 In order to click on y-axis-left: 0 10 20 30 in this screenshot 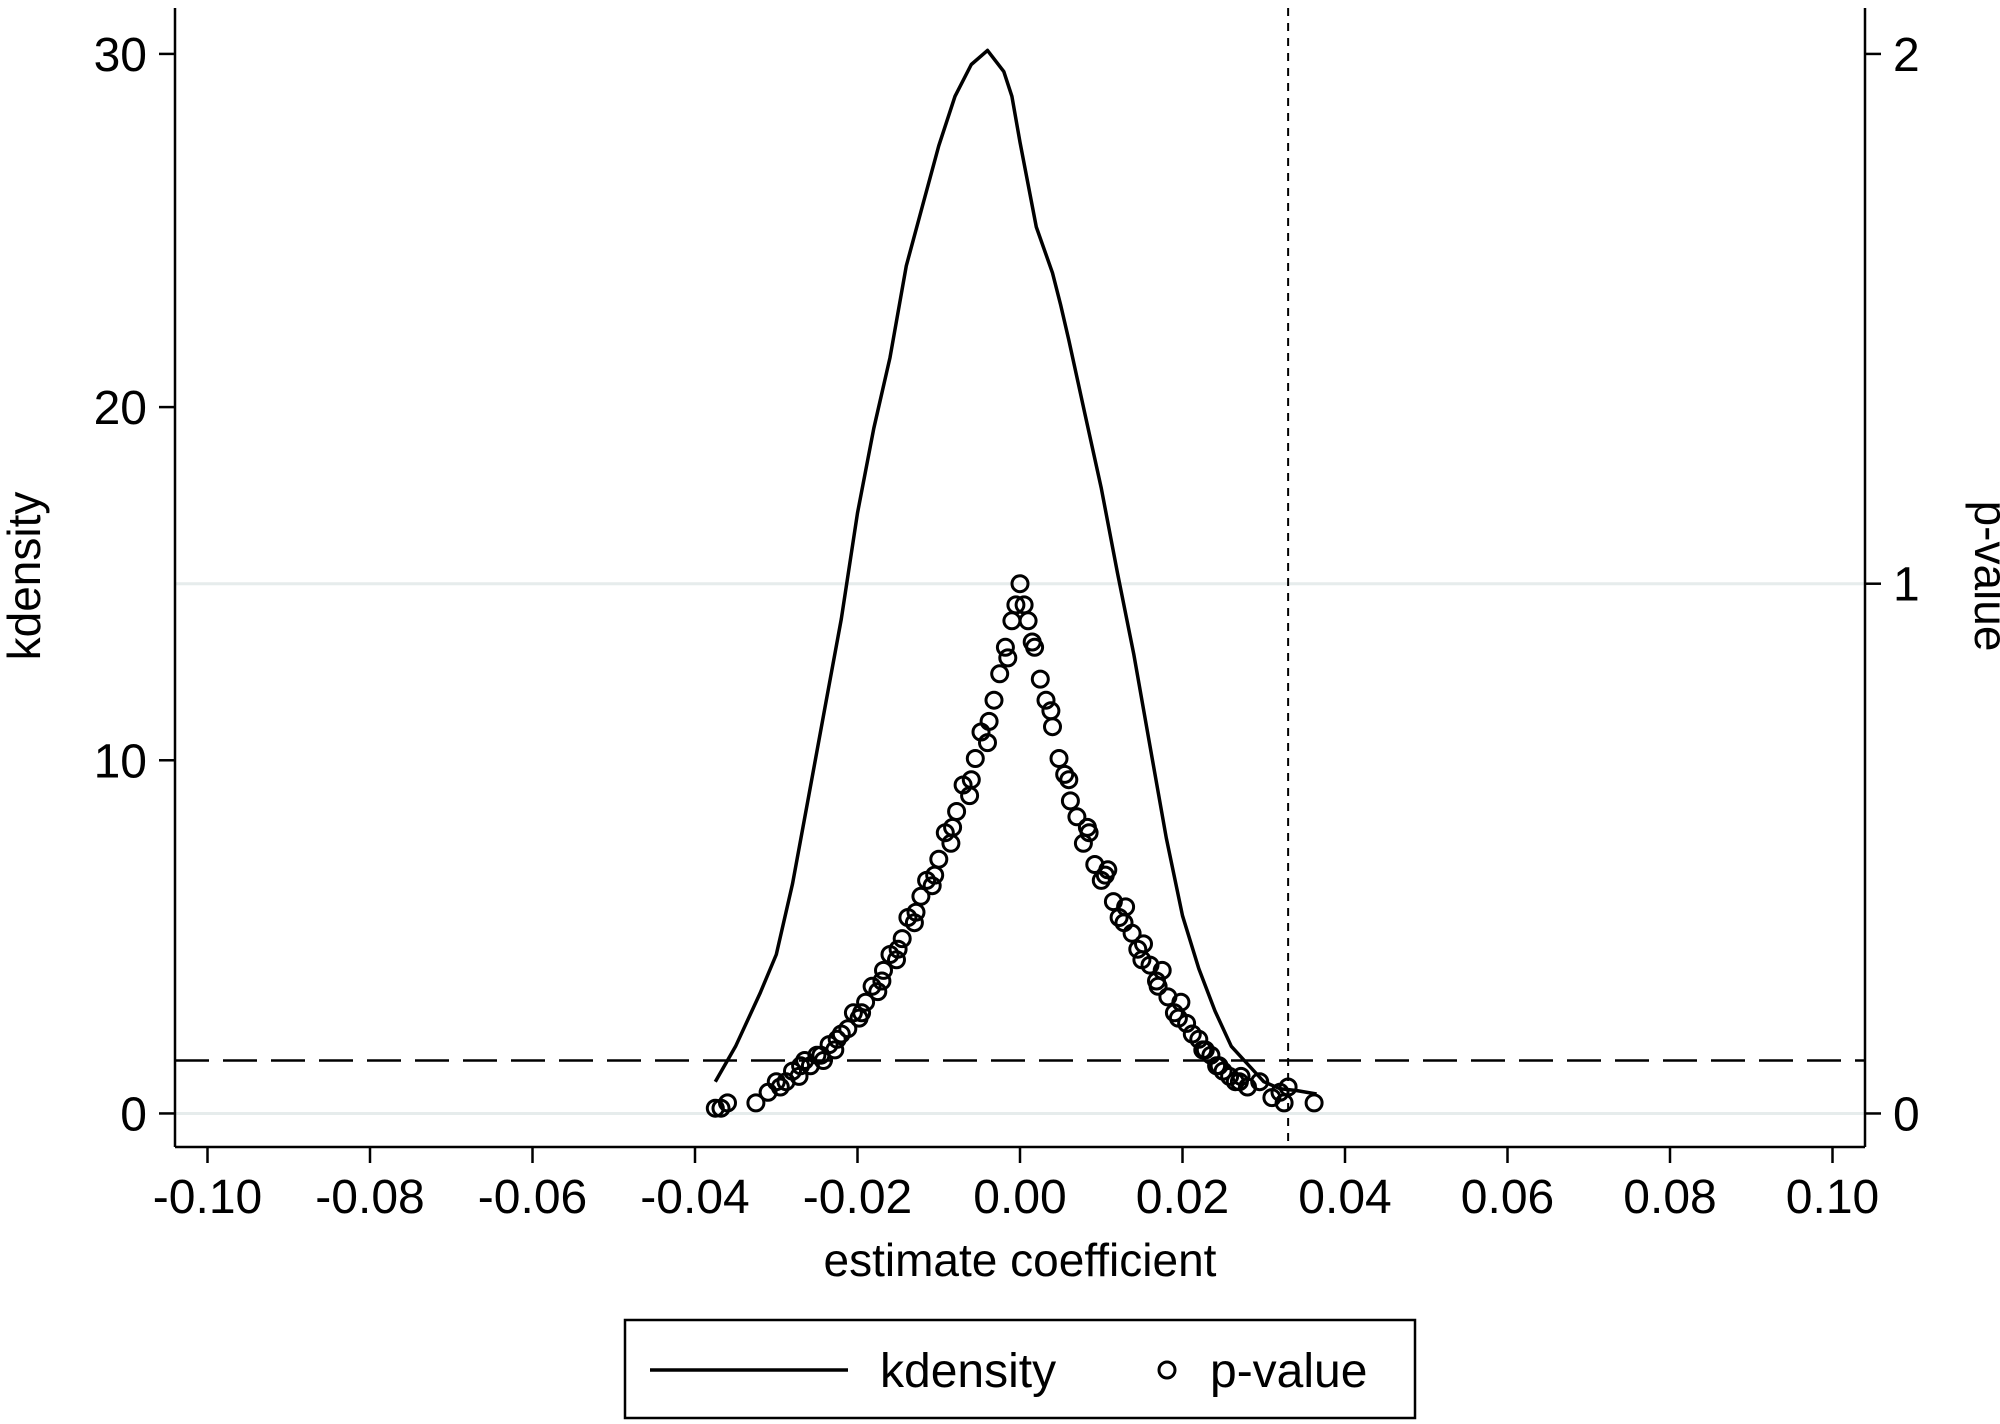, I will do `click(134, 585)`.